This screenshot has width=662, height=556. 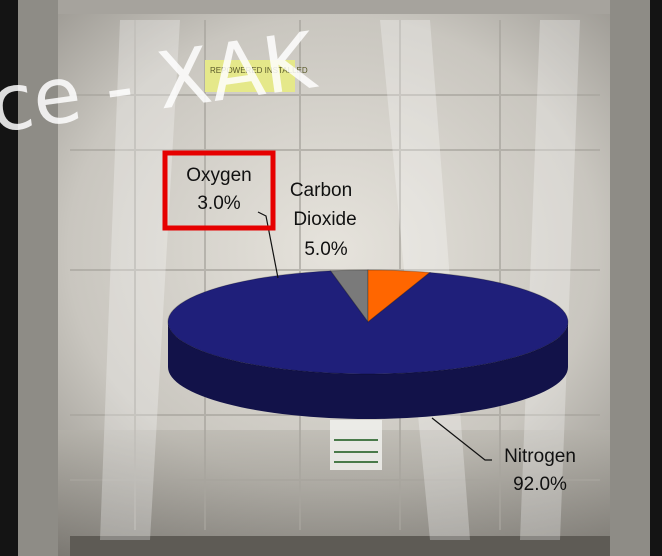 What do you see at coordinates (324, 219) in the screenshot?
I see `label-carbon-name2: Dioxide` at bounding box center [324, 219].